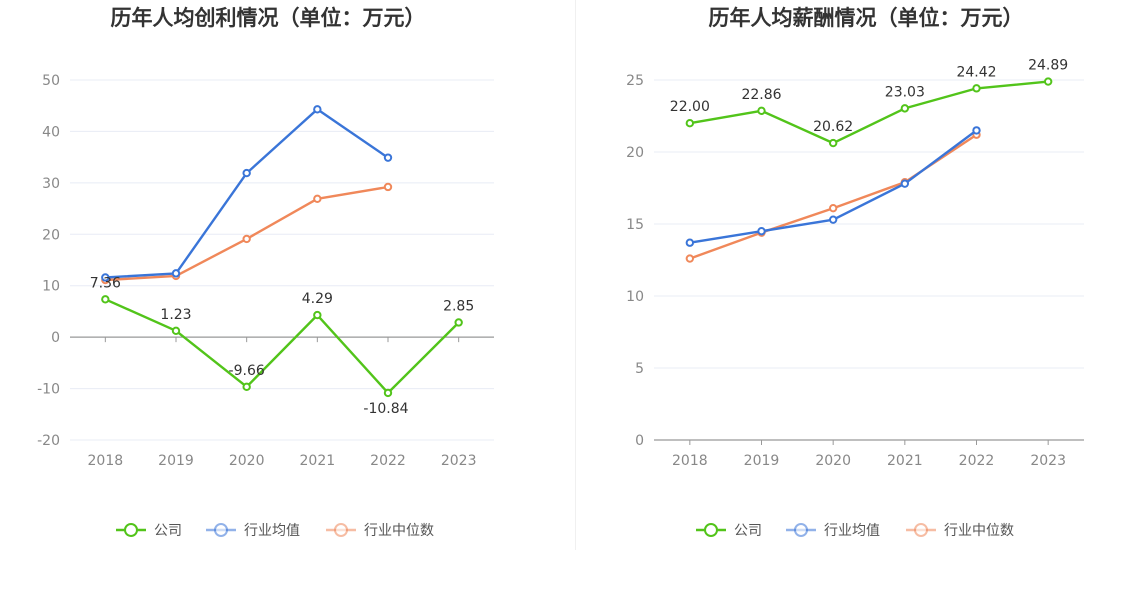 The width and height of the screenshot is (1148, 589). I want to click on salary-legend-label: 行业中位数, so click(979, 531).